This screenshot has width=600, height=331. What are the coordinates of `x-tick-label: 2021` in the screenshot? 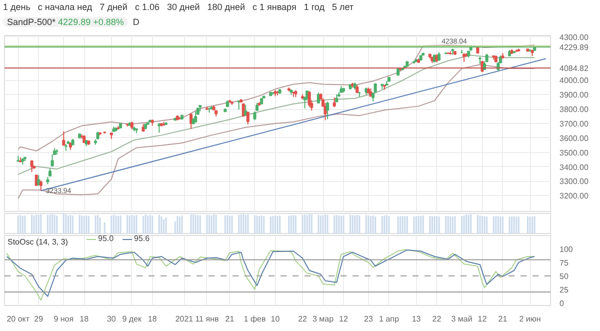 It's located at (184, 319).